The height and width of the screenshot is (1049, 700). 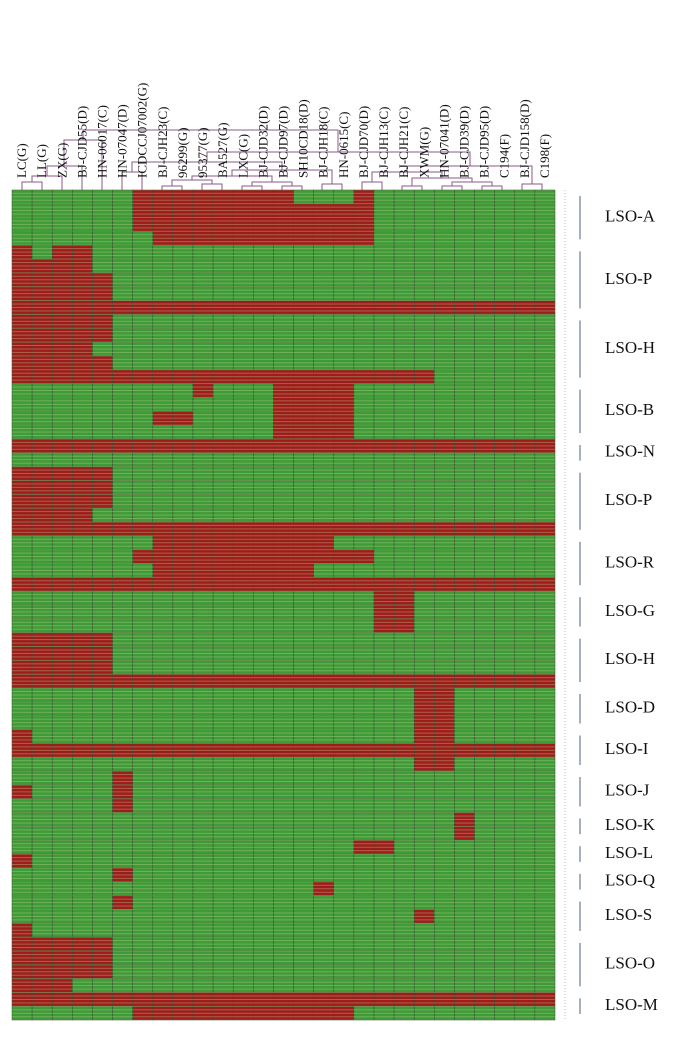 What do you see at coordinates (283, 142) in the screenshot?
I see `column-label: BJ-CJD97(D)` at bounding box center [283, 142].